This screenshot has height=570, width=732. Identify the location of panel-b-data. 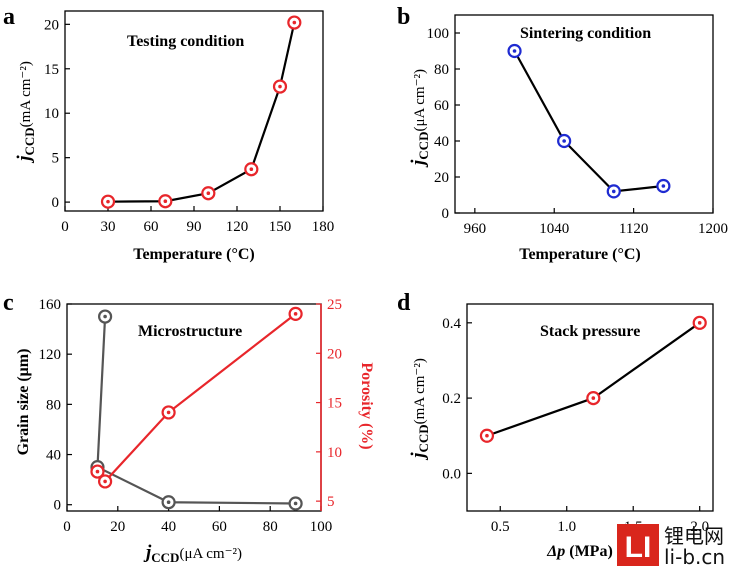
(589, 121).